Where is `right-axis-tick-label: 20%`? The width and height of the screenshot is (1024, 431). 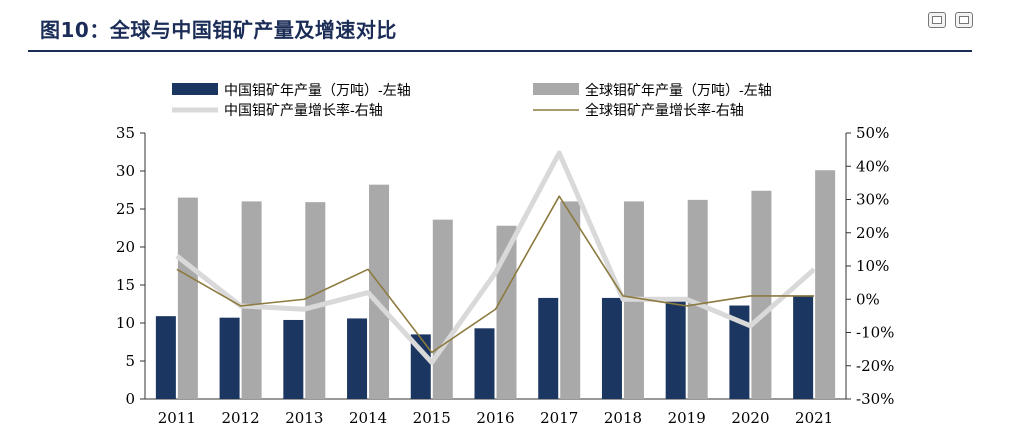
right-axis-tick-label: 20% is located at coordinates (872, 233).